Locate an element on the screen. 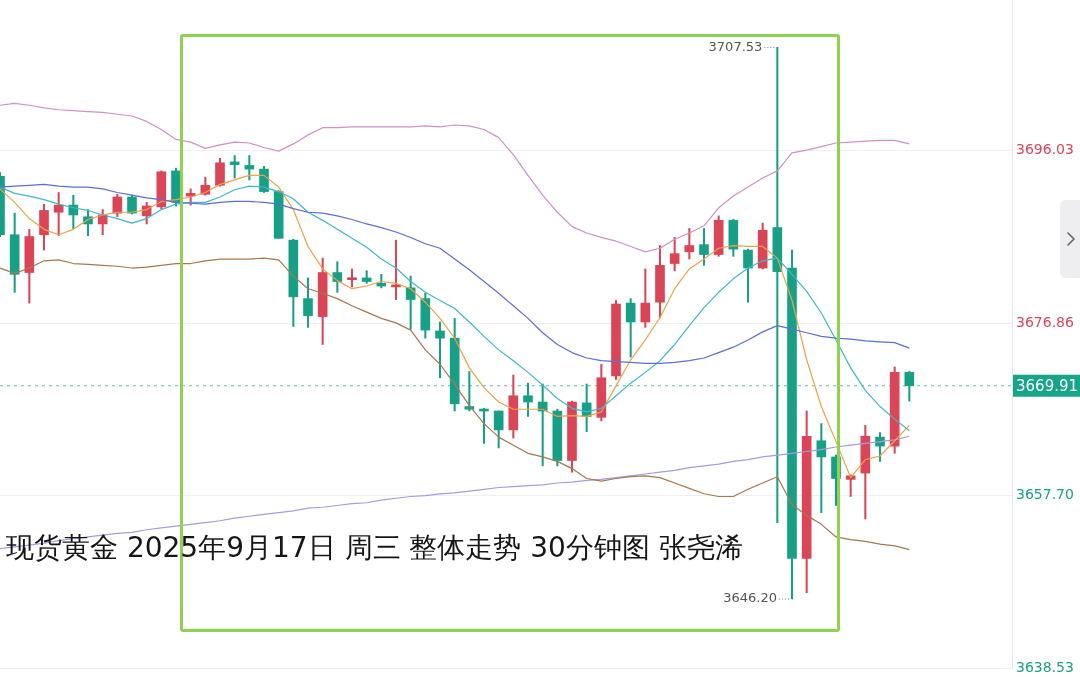 The width and height of the screenshot is (1080, 677). annotation: 3707.53 is located at coordinates (735, 46).